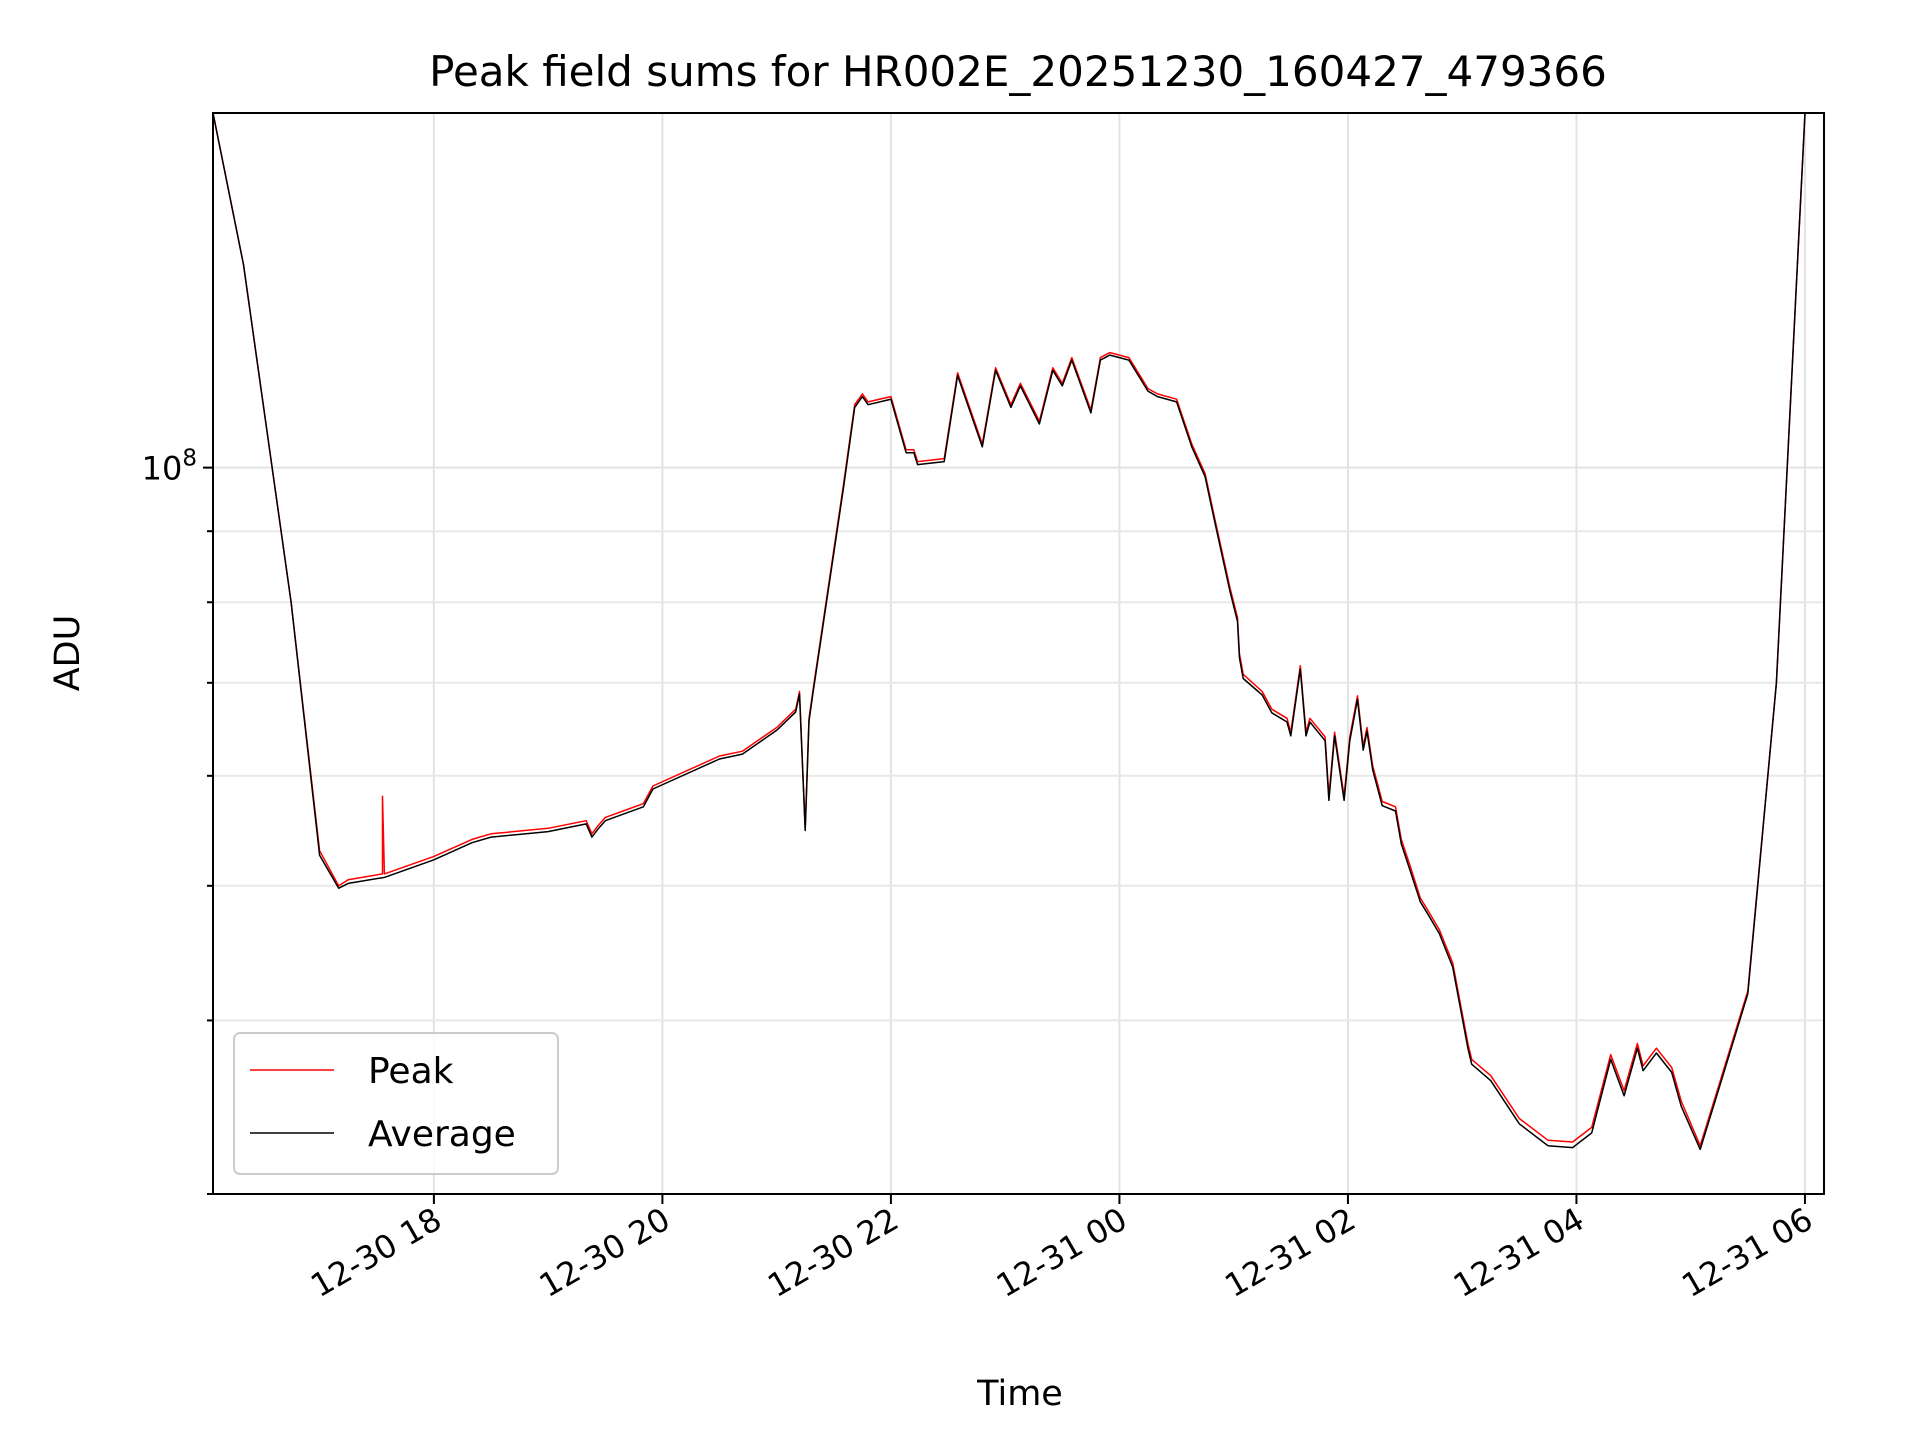  Describe the element at coordinates (442, 1134) in the screenshot. I see `legend-label-average: Average` at that location.